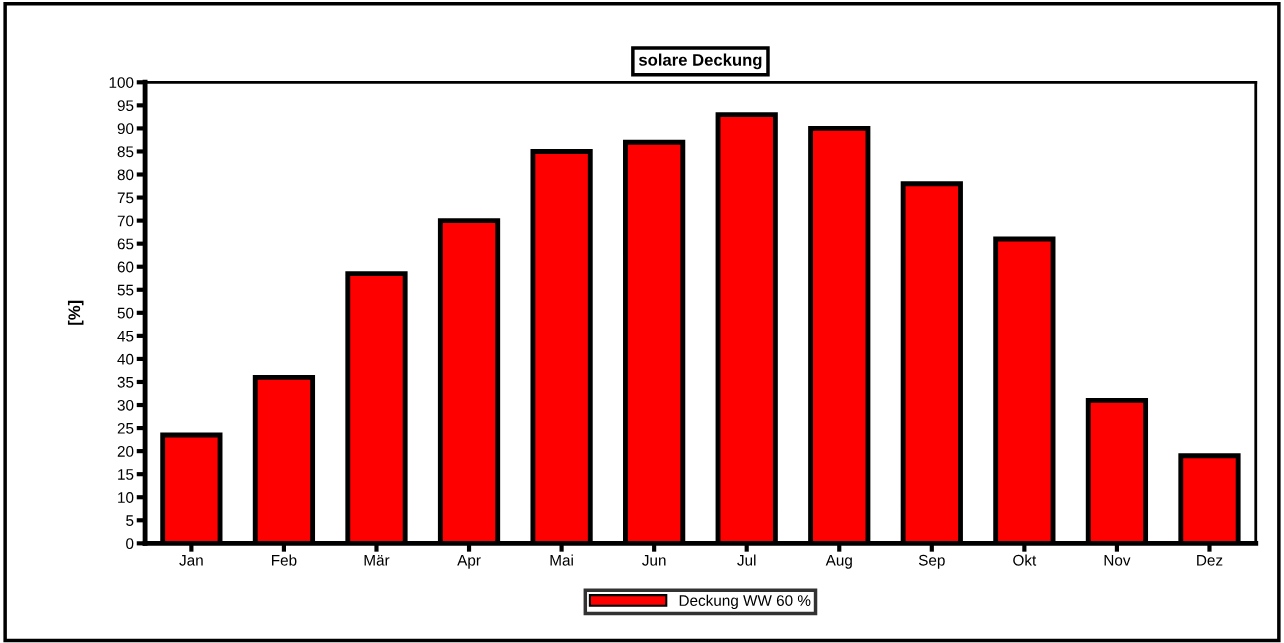 Image resolution: width=1284 pixels, height=643 pixels. I want to click on y-tick-label: 60, so click(125, 267).